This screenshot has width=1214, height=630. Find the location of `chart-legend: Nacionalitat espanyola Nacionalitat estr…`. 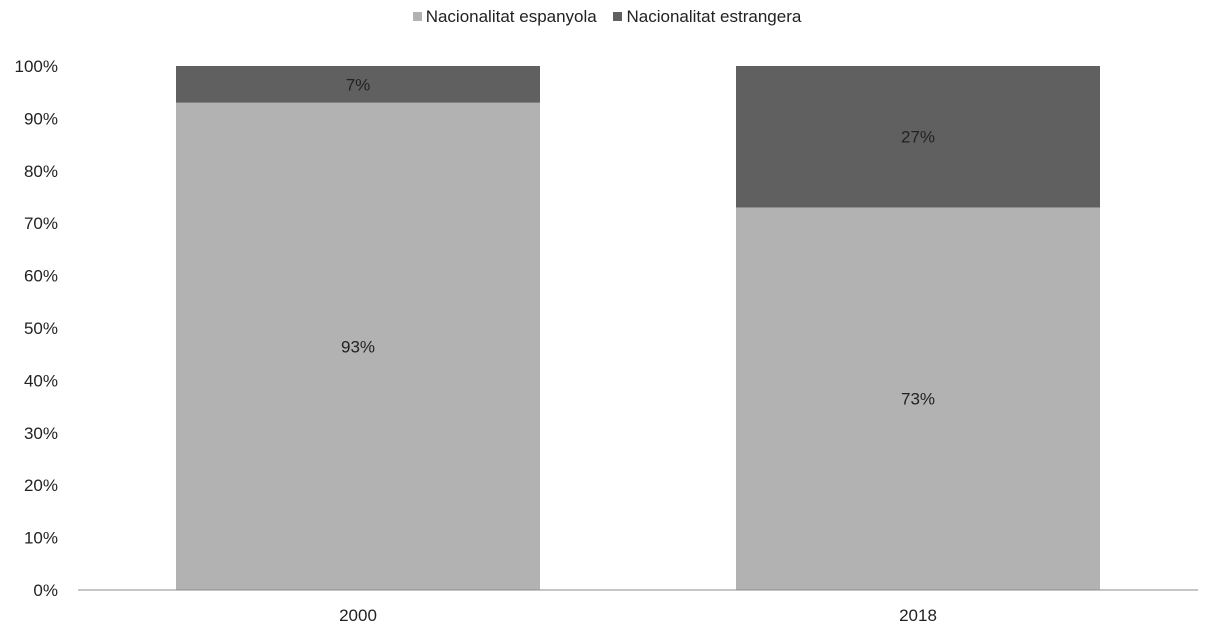

chart-legend: Nacionalitat espanyola Nacionalitat estr… is located at coordinates (607, 16).